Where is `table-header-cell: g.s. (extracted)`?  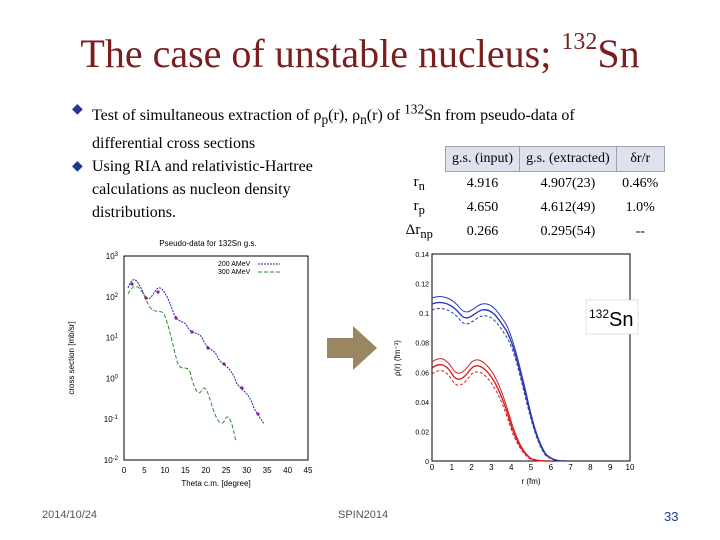
table-header-cell: g.s. (extracted) is located at coordinates (568, 159).